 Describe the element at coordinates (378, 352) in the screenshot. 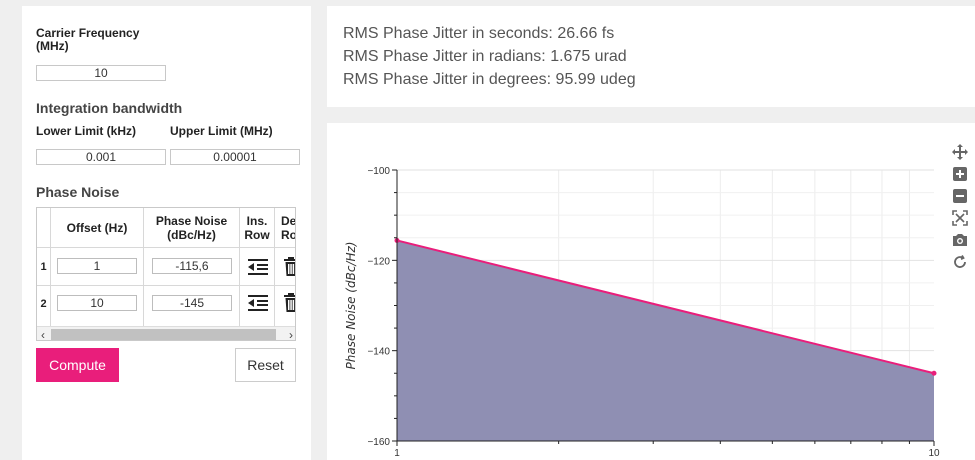

I see `y-tick-label: −140` at that location.